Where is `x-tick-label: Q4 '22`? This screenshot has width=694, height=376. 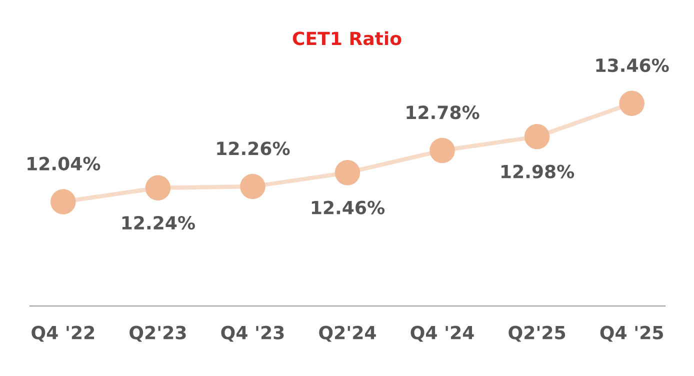
x-tick-label: Q4 '22 is located at coordinates (63, 334).